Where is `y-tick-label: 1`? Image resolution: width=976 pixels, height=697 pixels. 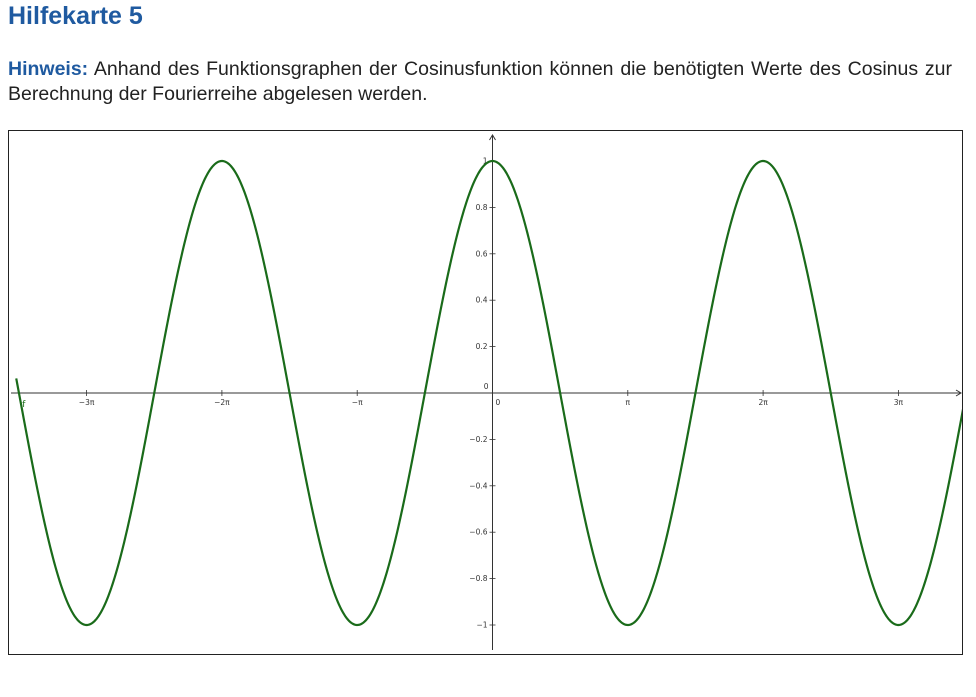 y-tick-label: 1 is located at coordinates (485, 161).